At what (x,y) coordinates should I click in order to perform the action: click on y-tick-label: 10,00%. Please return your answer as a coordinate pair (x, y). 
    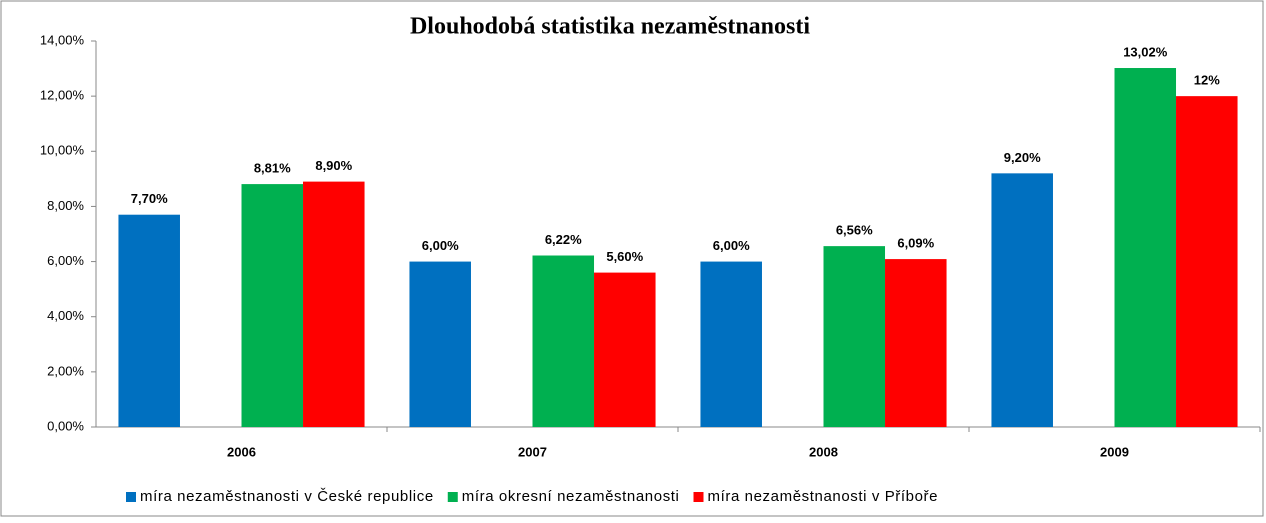
    Looking at the image, I should click on (62, 150).